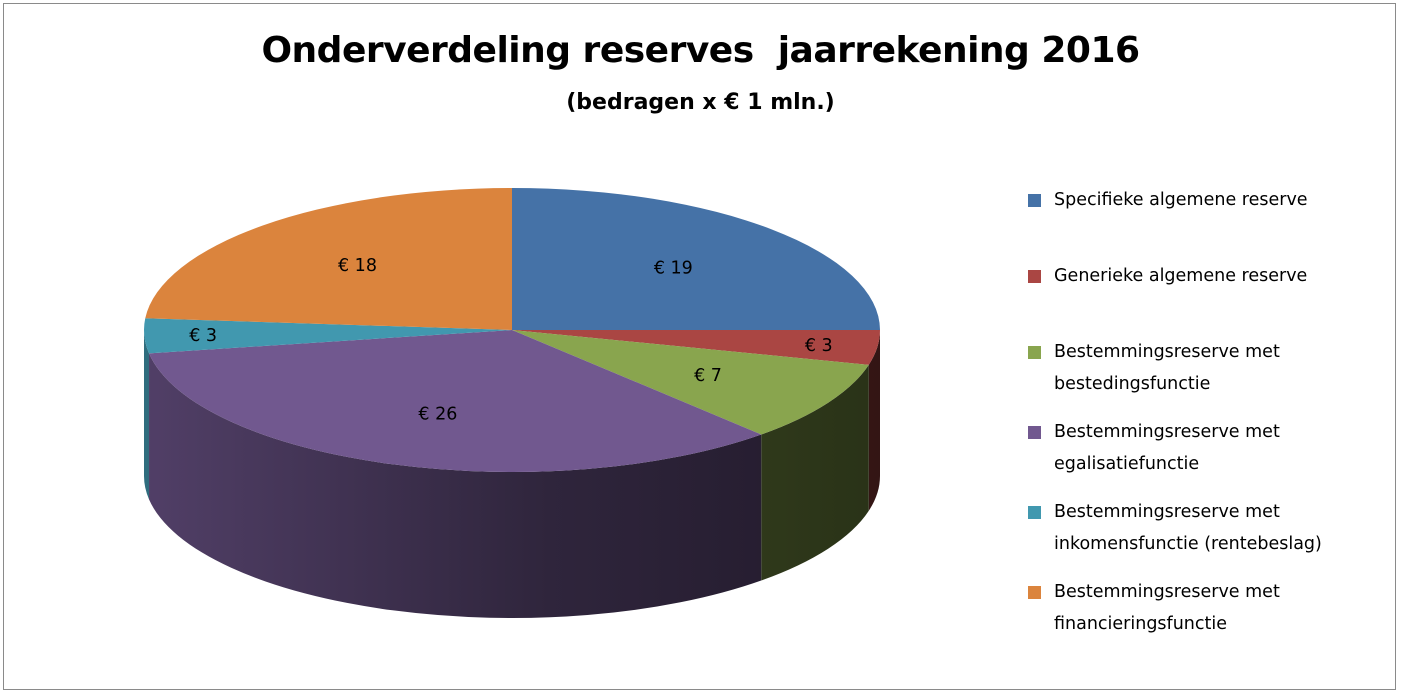  Describe the element at coordinates (1181, 200) in the screenshot. I see `legend-label: Specifieke algemene reserve` at that location.